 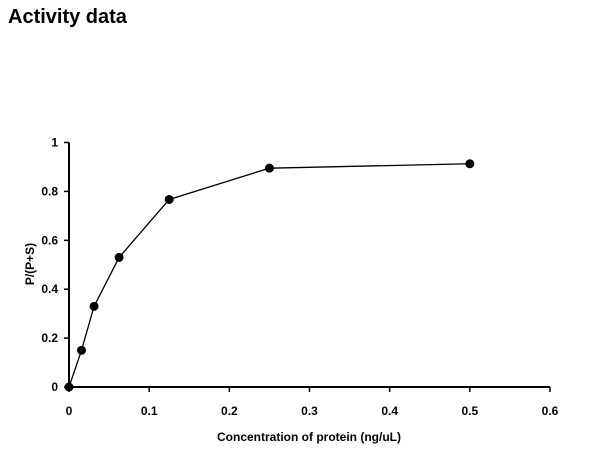 I want to click on y-tick-label: 0, so click(x=54, y=387).